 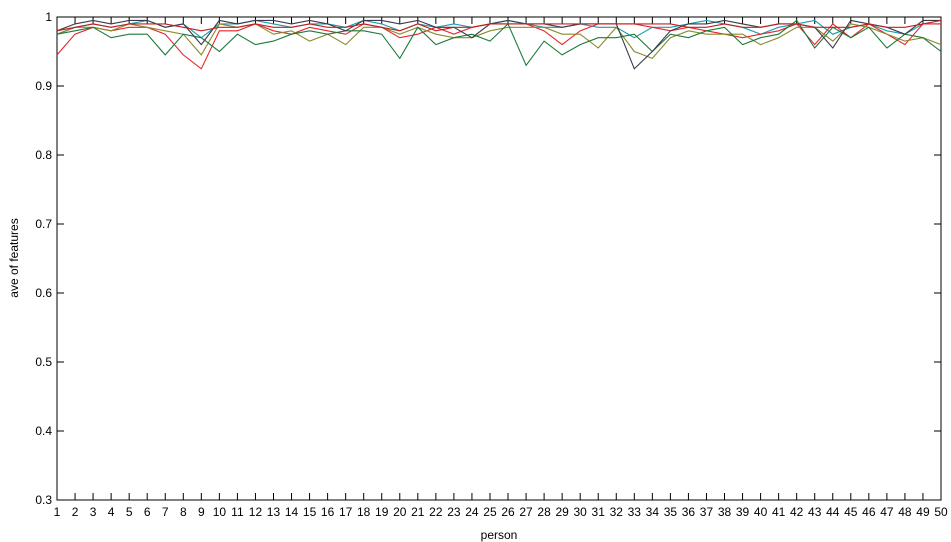 I want to click on x-tick-label: 7, so click(x=165, y=512).